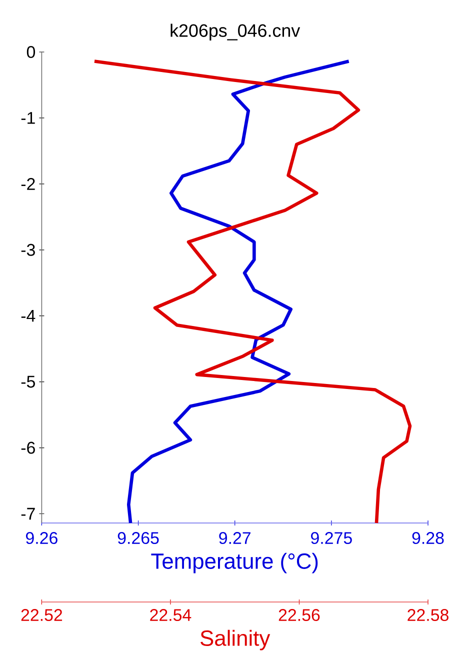  Describe the element at coordinates (41, 615) in the screenshot. I see `x2-tick-label: 22.52` at that location.